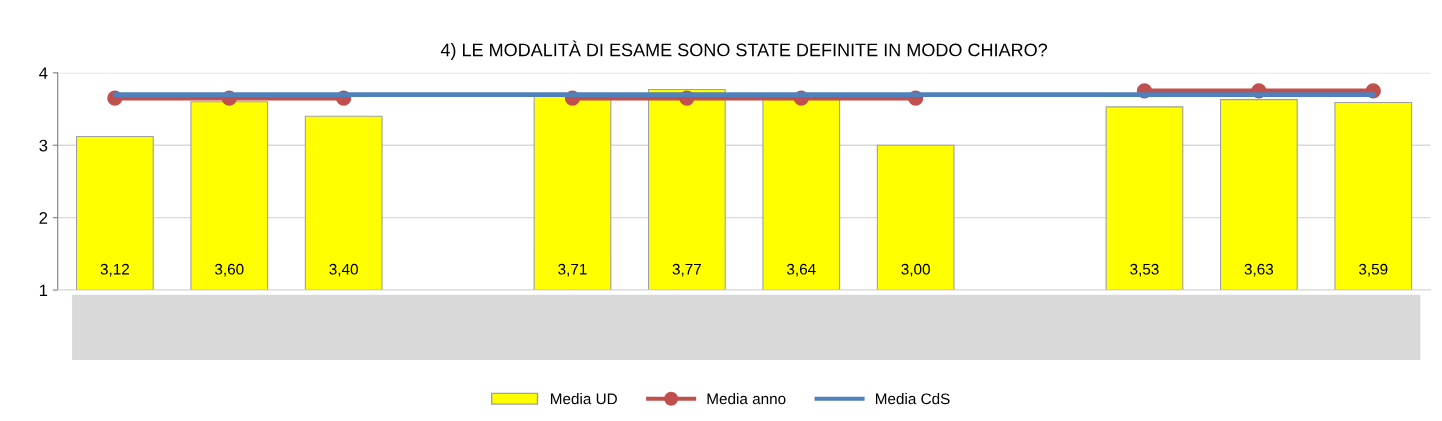  What do you see at coordinates (43, 218) in the screenshot?
I see `y-tick-label: 2` at bounding box center [43, 218].